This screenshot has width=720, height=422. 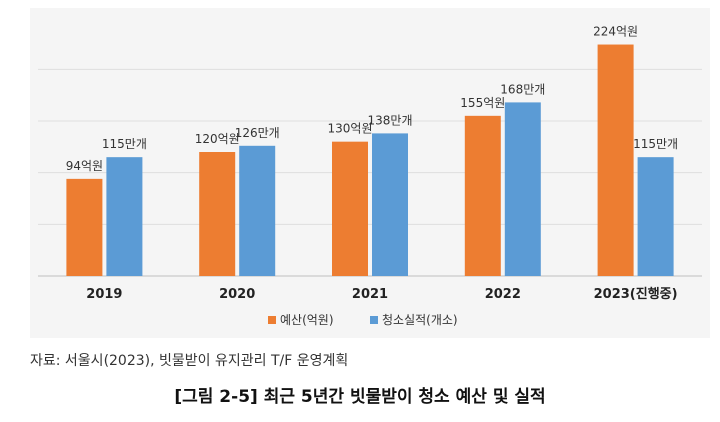 I want to click on x-tick-label: 2019, so click(x=104, y=294).